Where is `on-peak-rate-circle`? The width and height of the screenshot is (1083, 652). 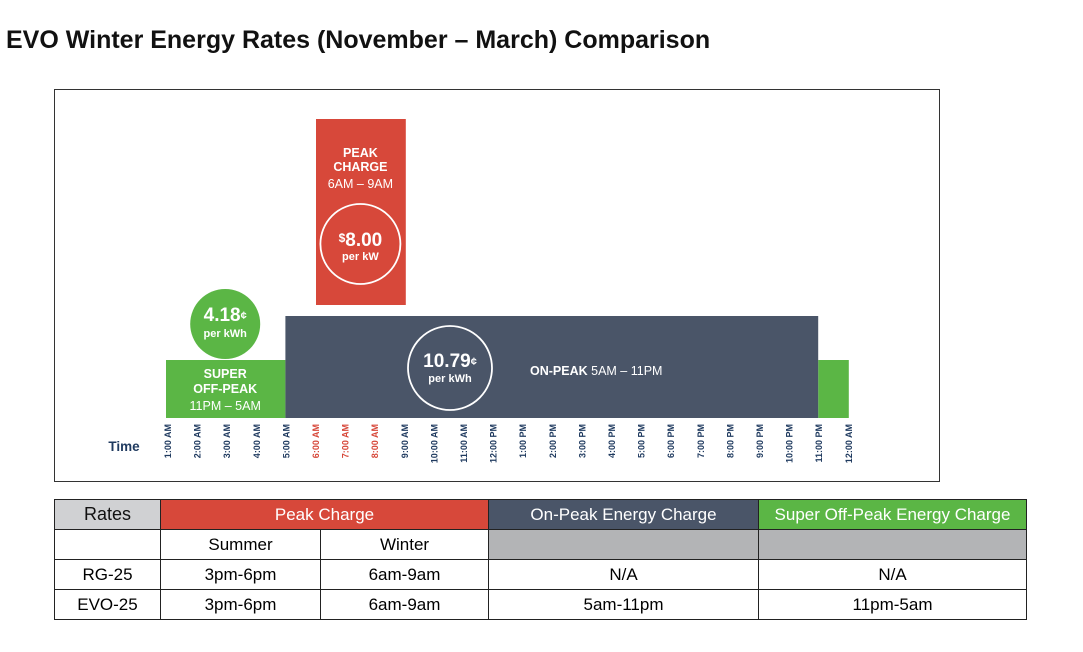
on-peak-rate-circle is located at coordinates (450, 368).